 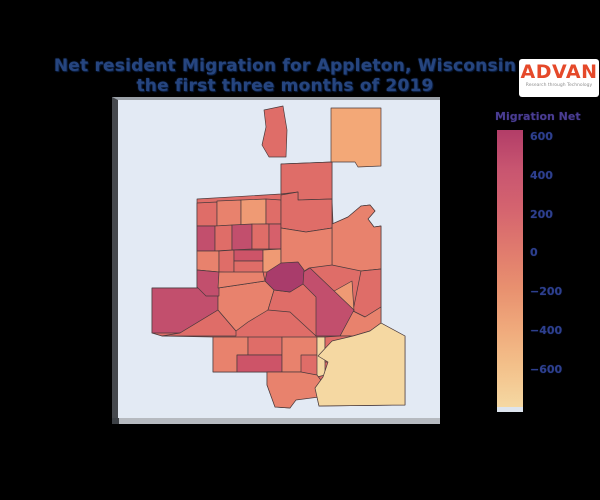 What do you see at coordinates (248, 255) in the screenshot?
I see `tract-center-bar` at bounding box center [248, 255].